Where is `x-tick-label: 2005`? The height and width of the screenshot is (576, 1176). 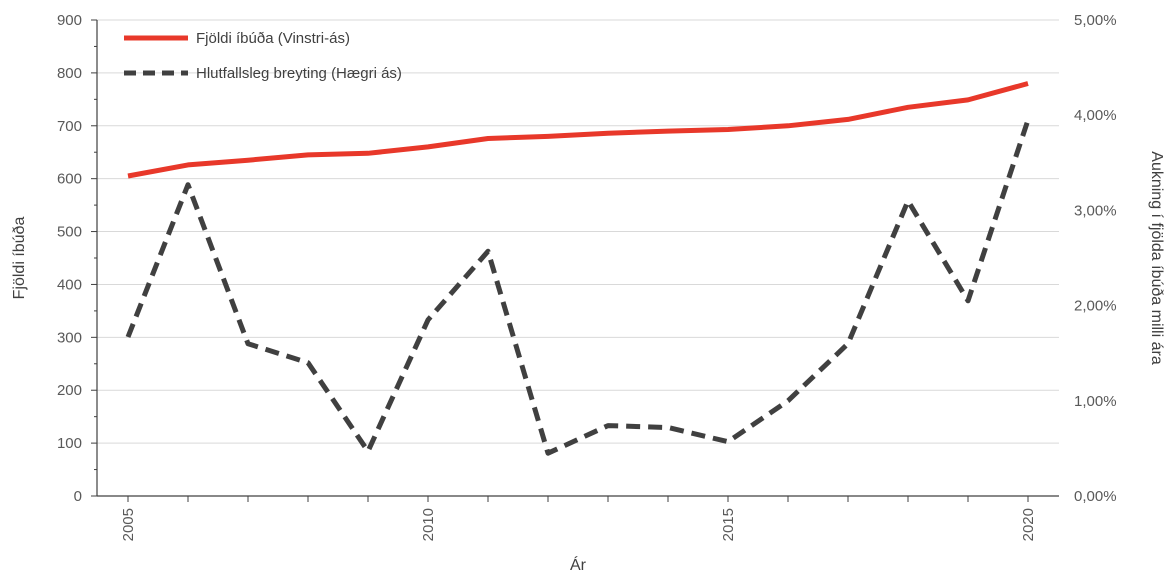
x-tick-label: 2005 is located at coordinates (128, 524).